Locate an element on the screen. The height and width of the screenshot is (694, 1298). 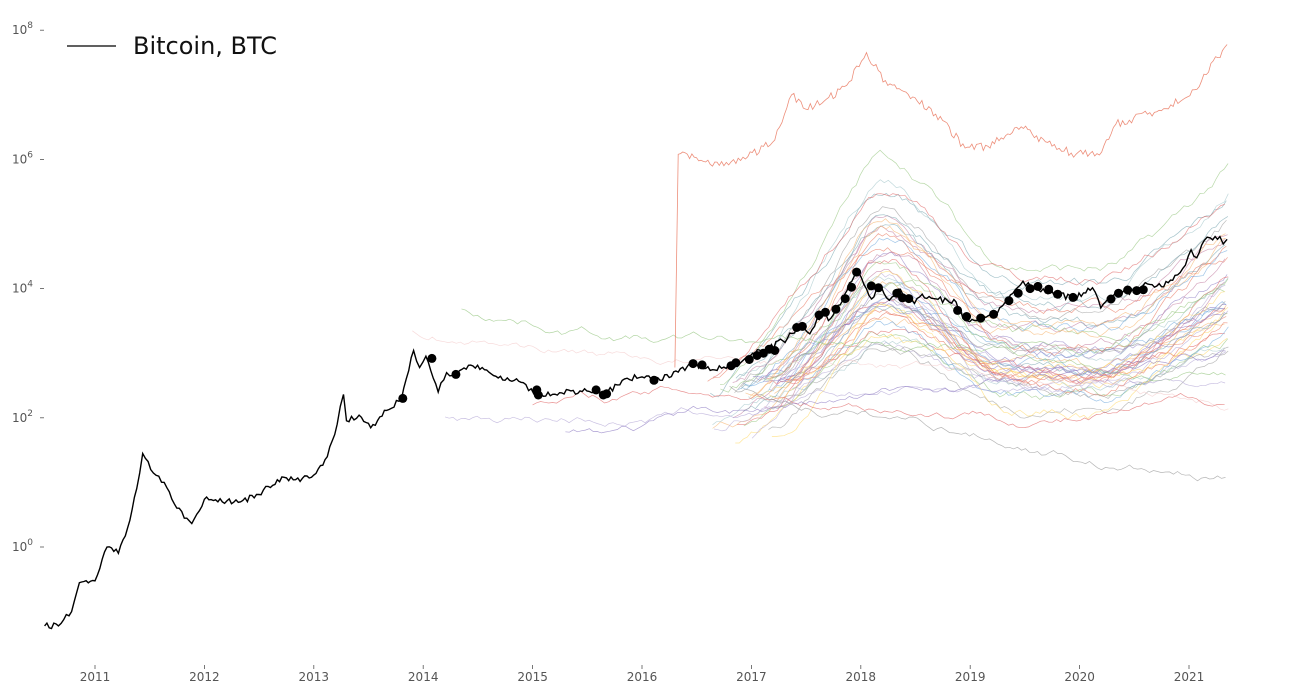
legend-label: Bitcoin, BTC is located at coordinates (205, 46).